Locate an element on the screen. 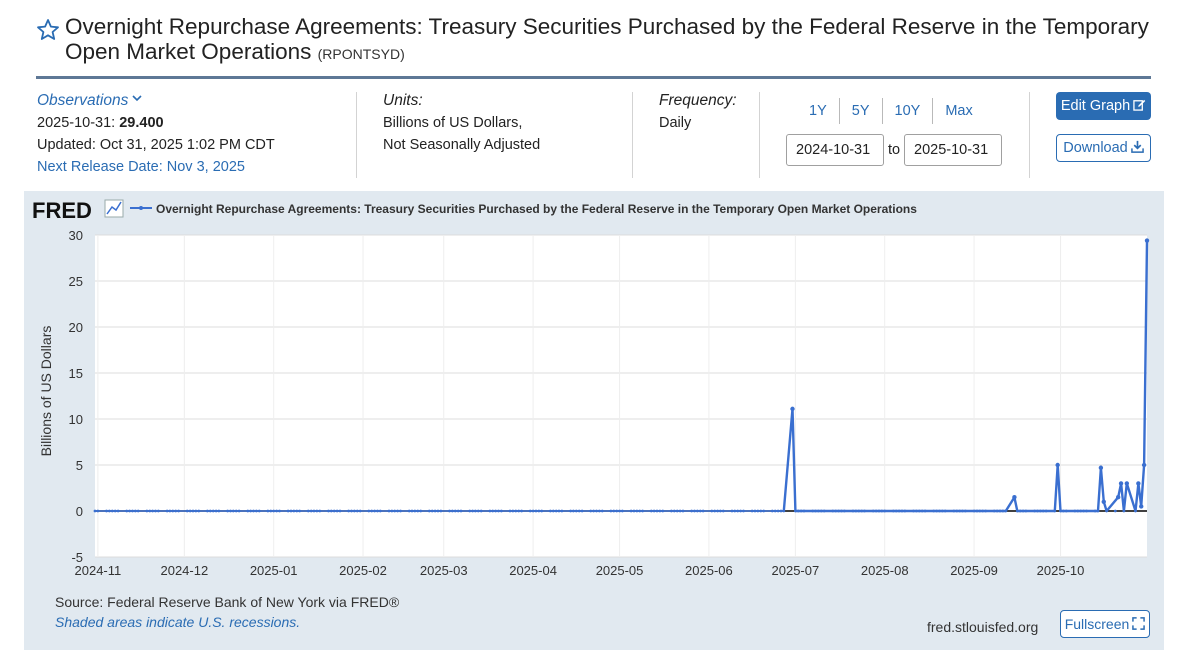 This screenshot has width=1200, height=660. latest-date: 2025-10-31: is located at coordinates (76, 123).